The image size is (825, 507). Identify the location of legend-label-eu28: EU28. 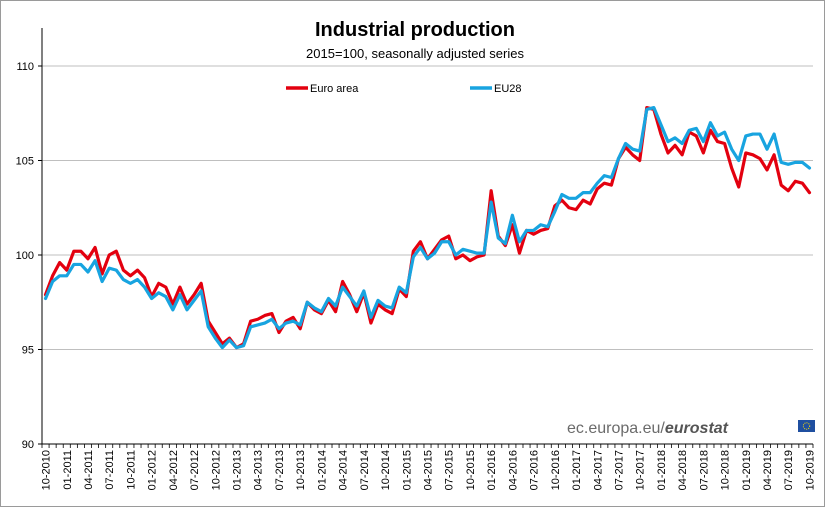
(508, 89).